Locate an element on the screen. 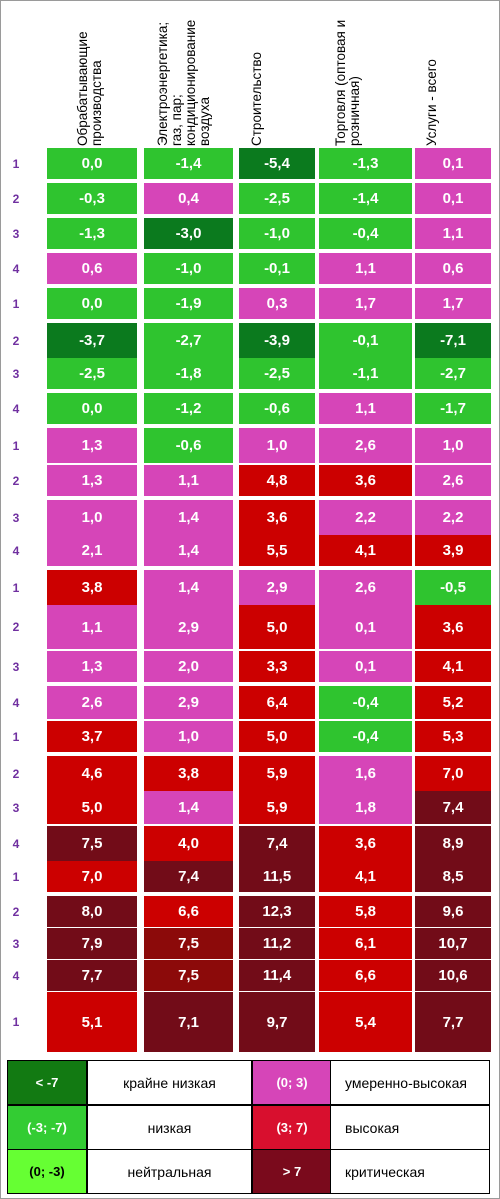  heatmap-cell: -2,5 is located at coordinates (277, 373).